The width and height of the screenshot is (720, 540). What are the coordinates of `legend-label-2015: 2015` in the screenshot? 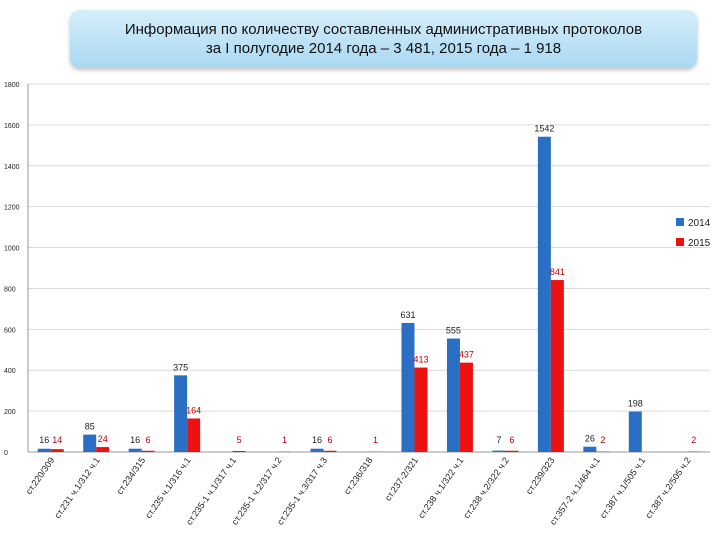 It's located at (699, 243).